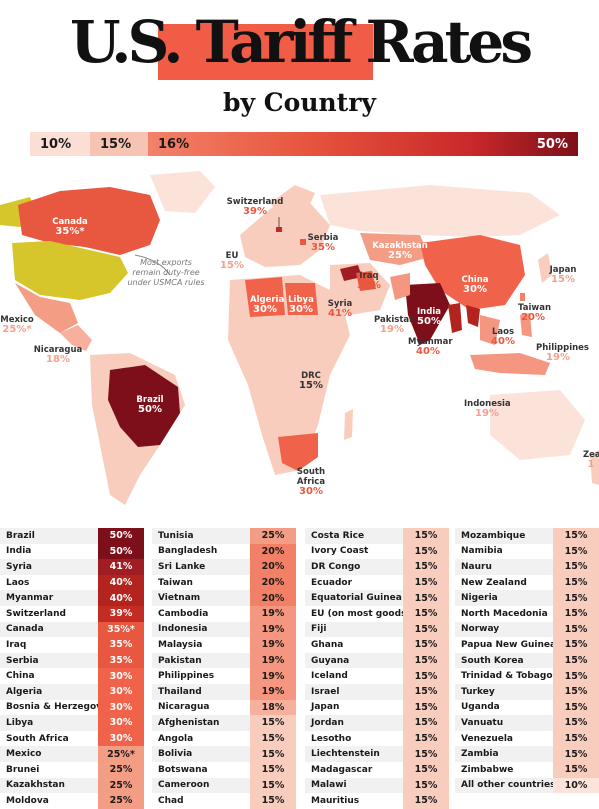 The width and height of the screenshot is (599, 809). I want to click on map-label-indonesia: Indonesia 19%, so click(487, 409).